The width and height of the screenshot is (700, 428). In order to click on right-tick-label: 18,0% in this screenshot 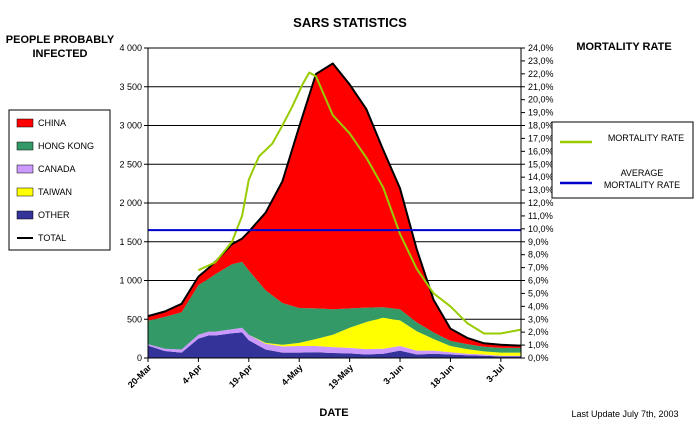, I will do `click(541, 126)`.